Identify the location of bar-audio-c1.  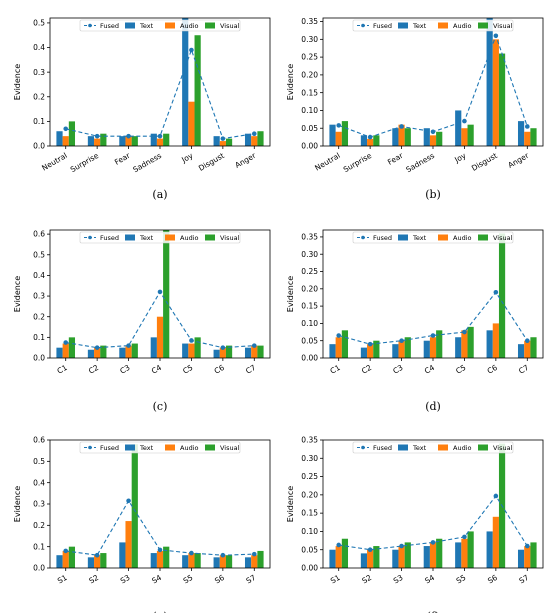
(338, 347).